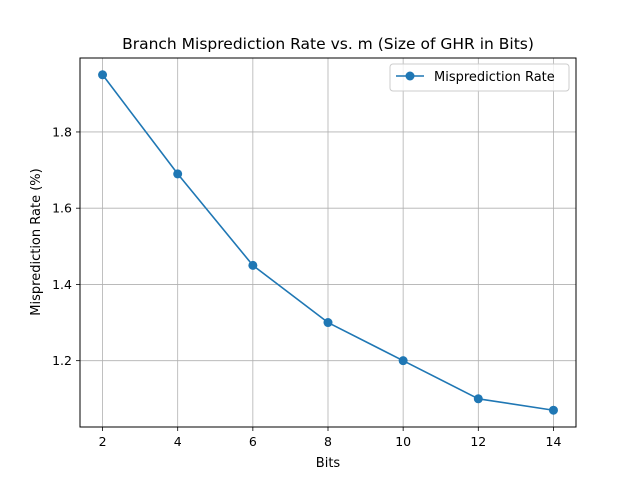  Describe the element at coordinates (403, 441) in the screenshot. I see `x-tick-label: 10` at that location.